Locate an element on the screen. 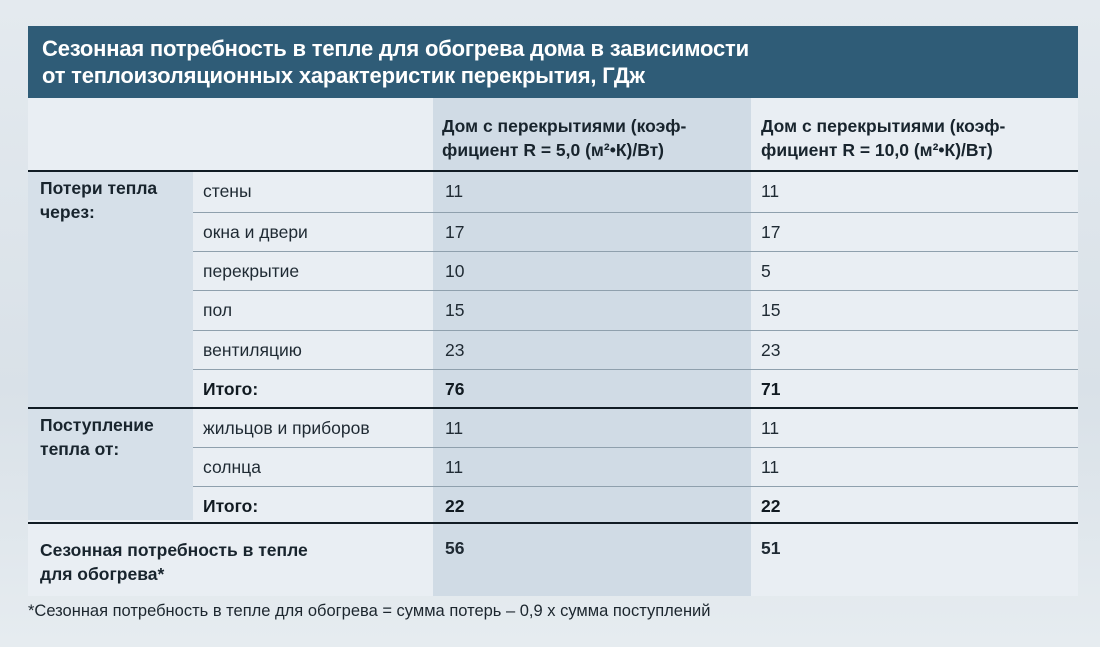 The image size is (1100, 647). row-value-r10: 23 is located at coordinates (771, 350).